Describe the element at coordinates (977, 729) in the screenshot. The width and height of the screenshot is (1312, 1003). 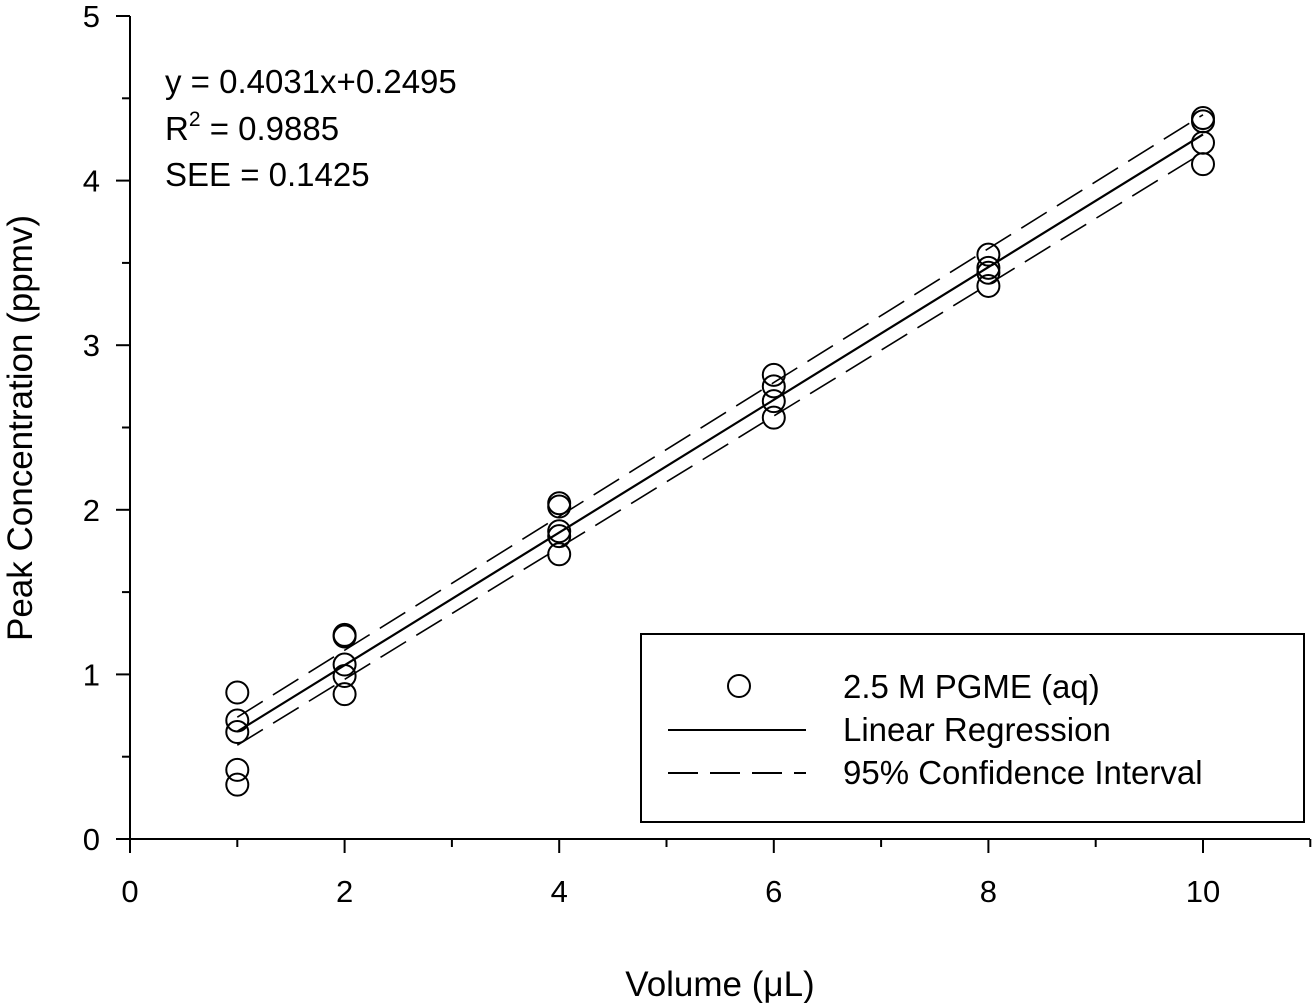
I see `legend-label-regression: Linear Regression` at that location.